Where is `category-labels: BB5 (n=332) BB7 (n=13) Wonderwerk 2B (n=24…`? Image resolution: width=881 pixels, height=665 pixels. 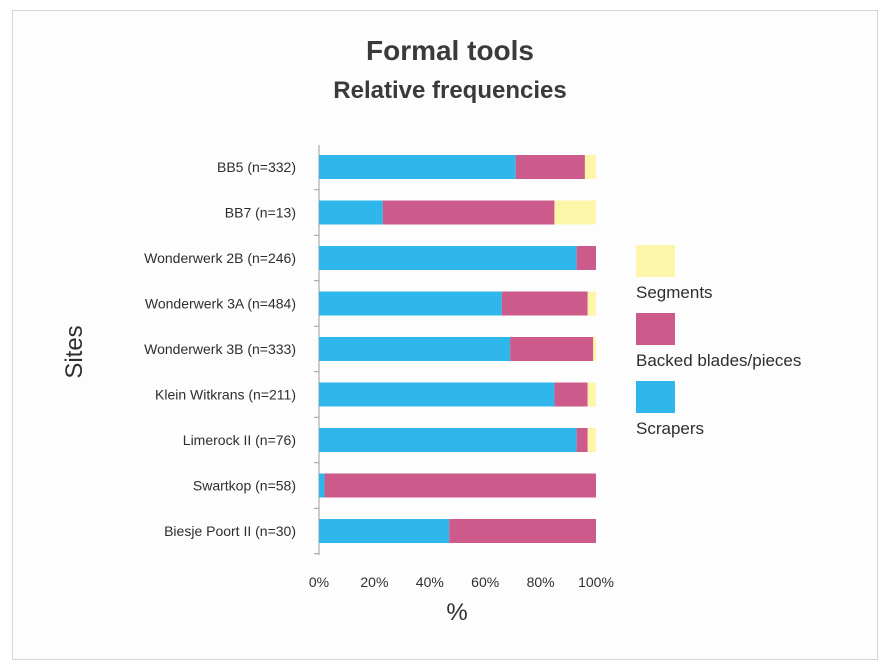
category-labels: BB5 (n=332) BB7 (n=13) Wonderwerk 2B (n=24… is located at coordinates (231, 357).